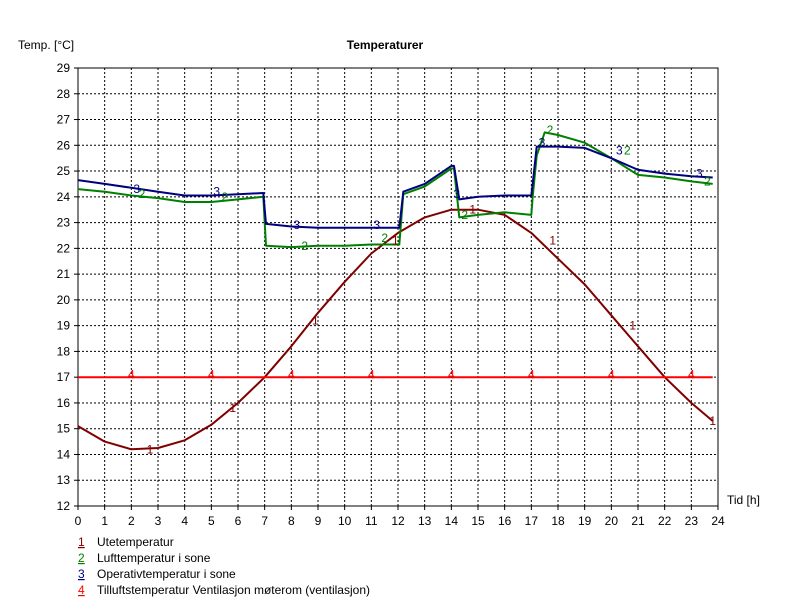 Image resolution: width=785 pixels, height=613 pixels. I want to click on x-tick-label: 7, so click(264, 521).